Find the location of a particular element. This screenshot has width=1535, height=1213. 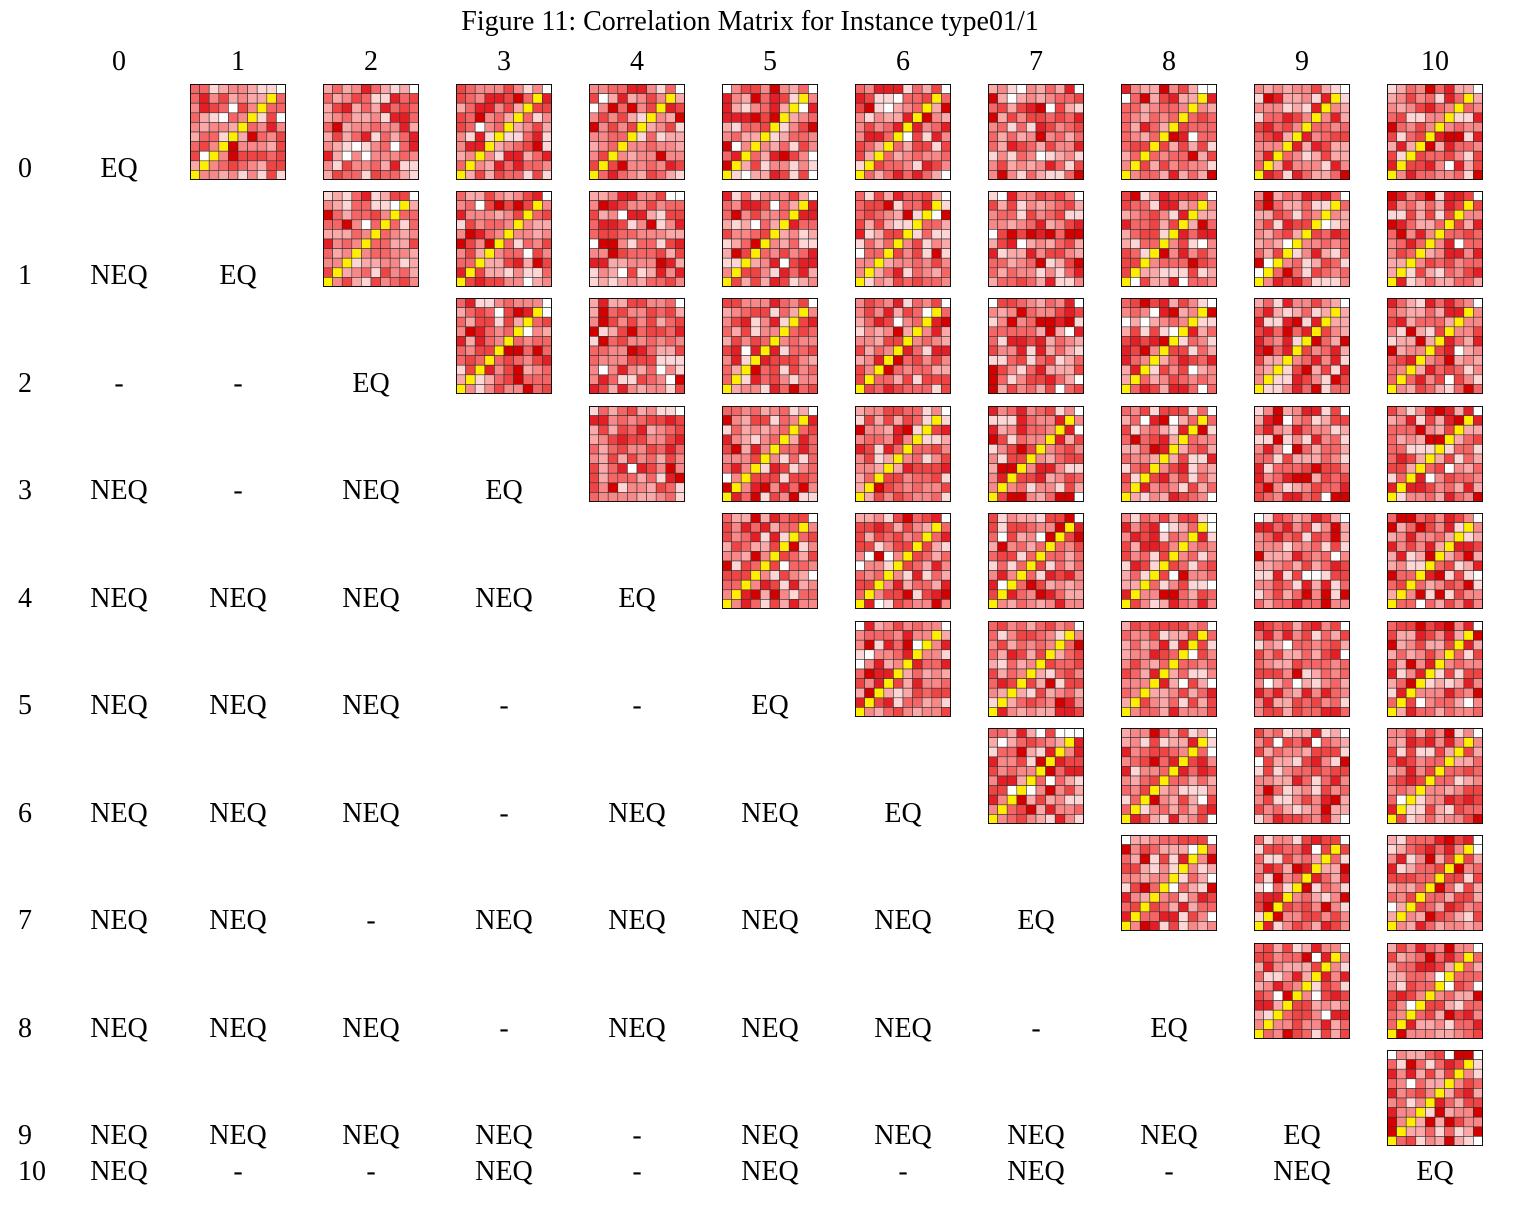

column-label: 5 is located at coordinates (770, 61).